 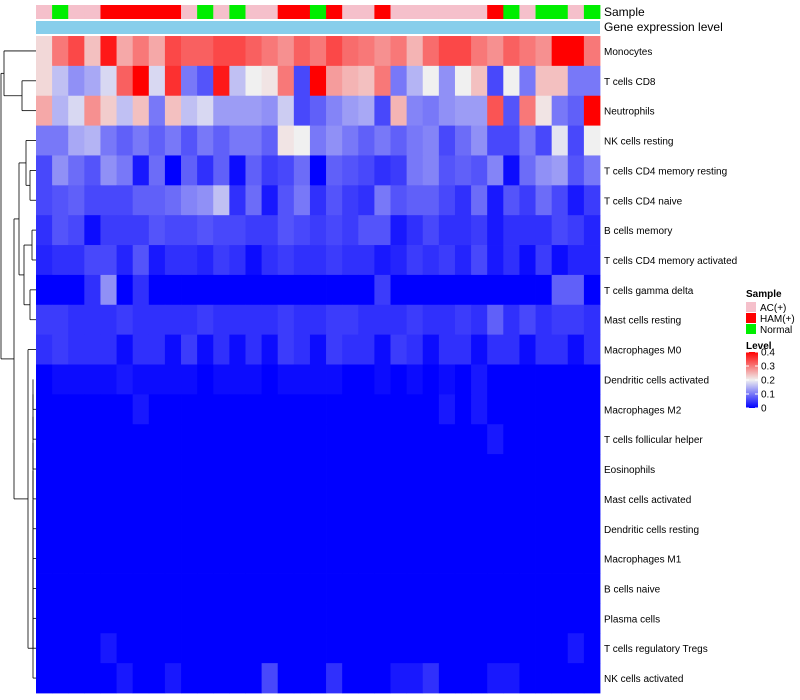 What do you see at coordinates (632, 590) in the screenshot?
I see `row-label: B cells naive` at bounding box center [632, 590].